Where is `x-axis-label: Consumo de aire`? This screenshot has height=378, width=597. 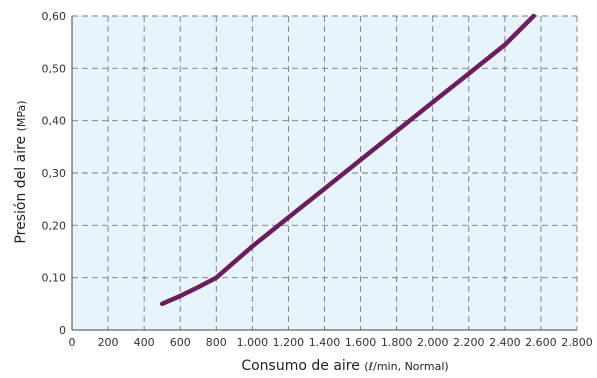 x-axis-label: Consumo de aire is located at coordinates (300, 366).